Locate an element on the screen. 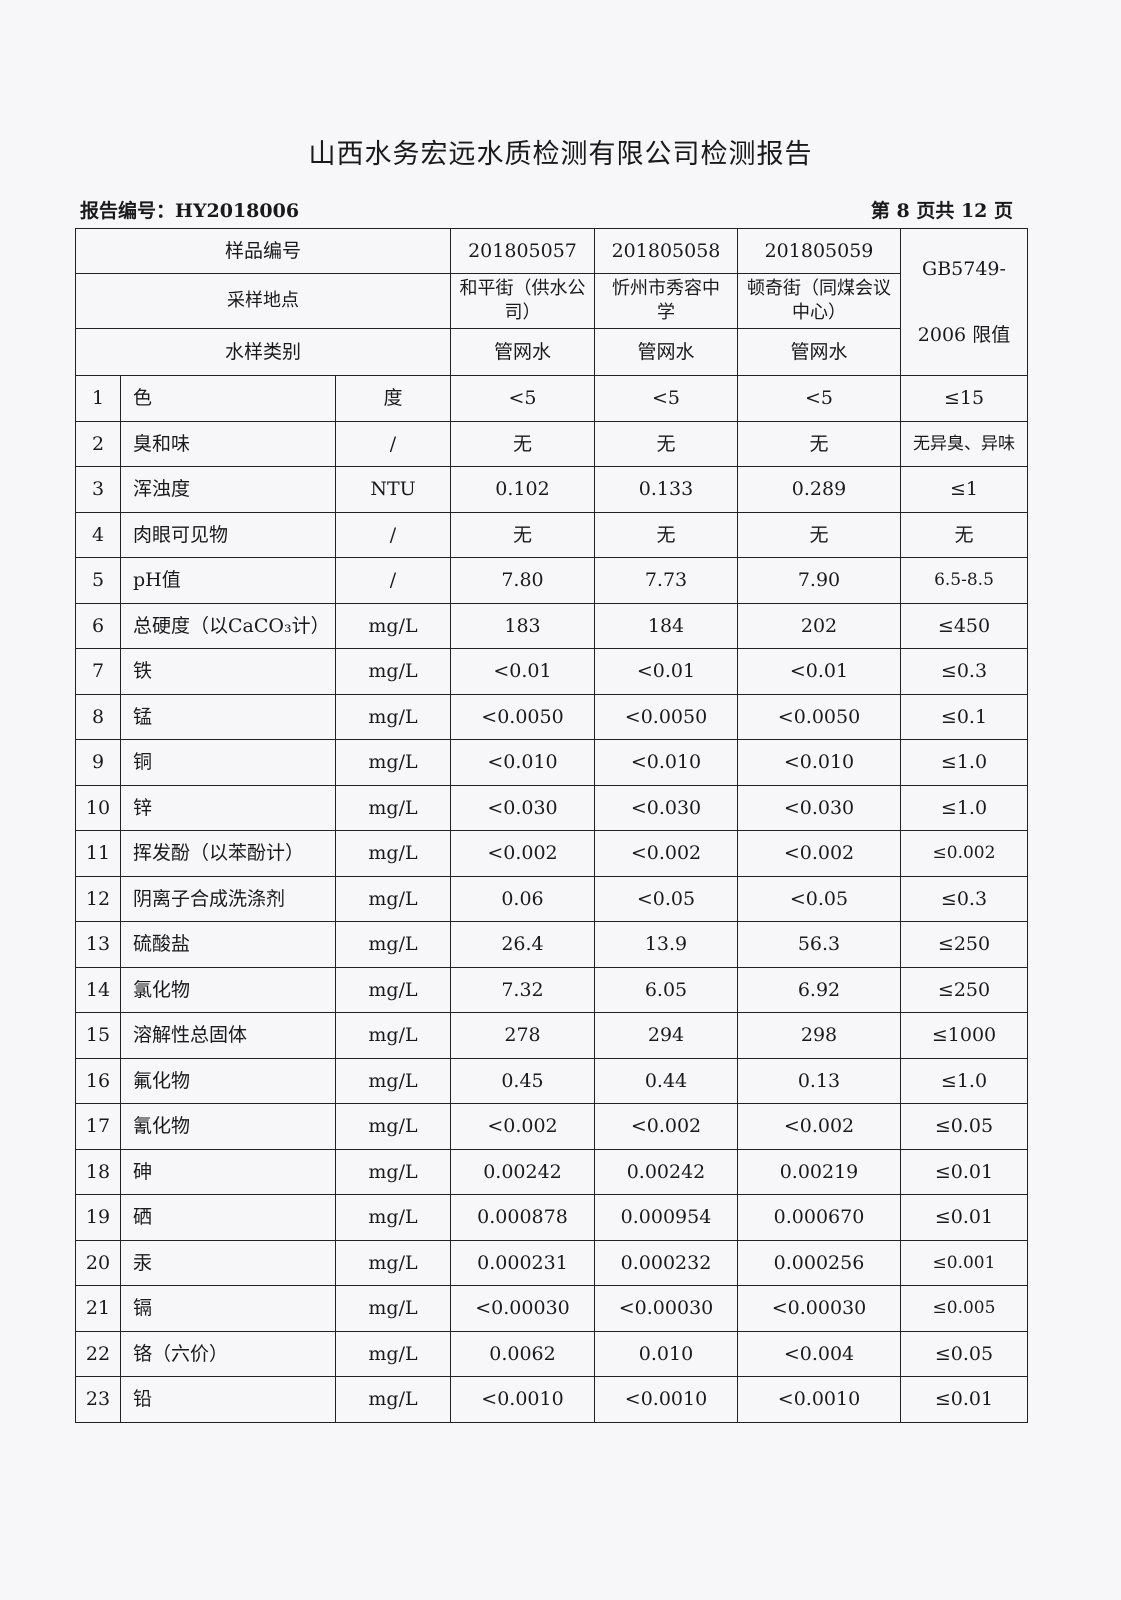  item-name: 溶解性总固体 is located at coordinates (228, 1035).